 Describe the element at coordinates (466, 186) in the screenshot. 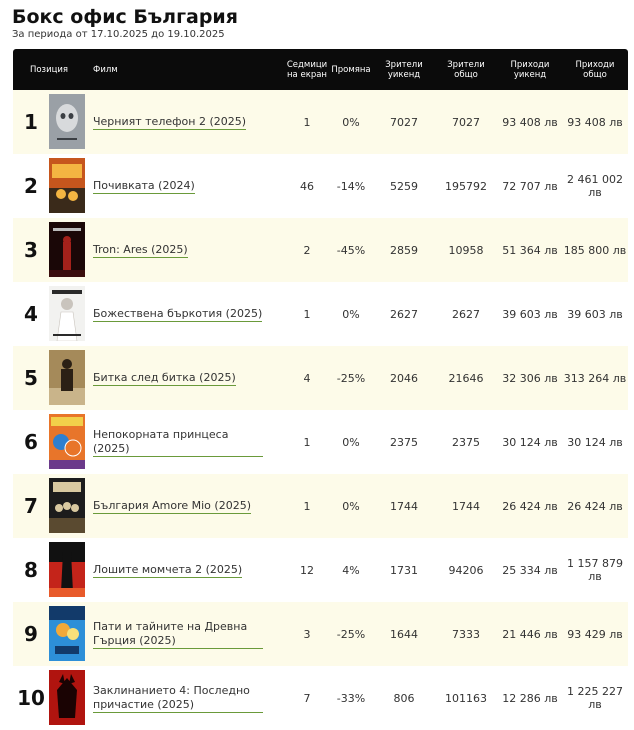

I see `viewers-total: 195792` at that location.